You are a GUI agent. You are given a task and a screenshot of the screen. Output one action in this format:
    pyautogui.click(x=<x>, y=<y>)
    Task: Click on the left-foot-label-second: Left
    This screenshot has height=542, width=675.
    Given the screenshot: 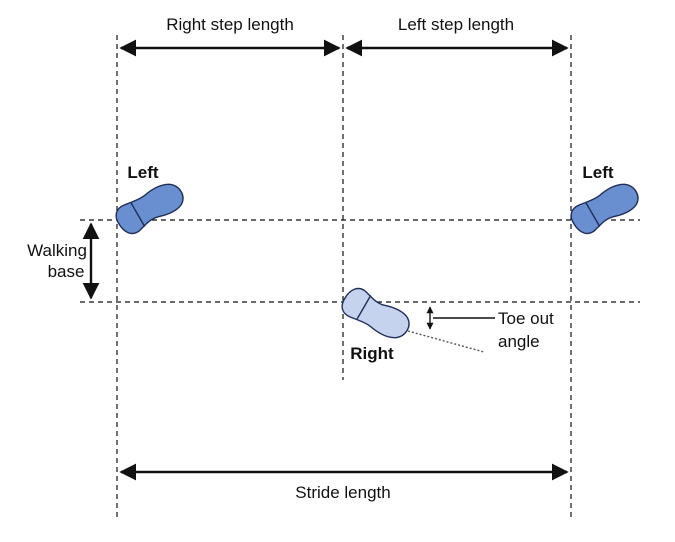 What is the action you would take?
    pyautogui.click(x=598, y=172)
    